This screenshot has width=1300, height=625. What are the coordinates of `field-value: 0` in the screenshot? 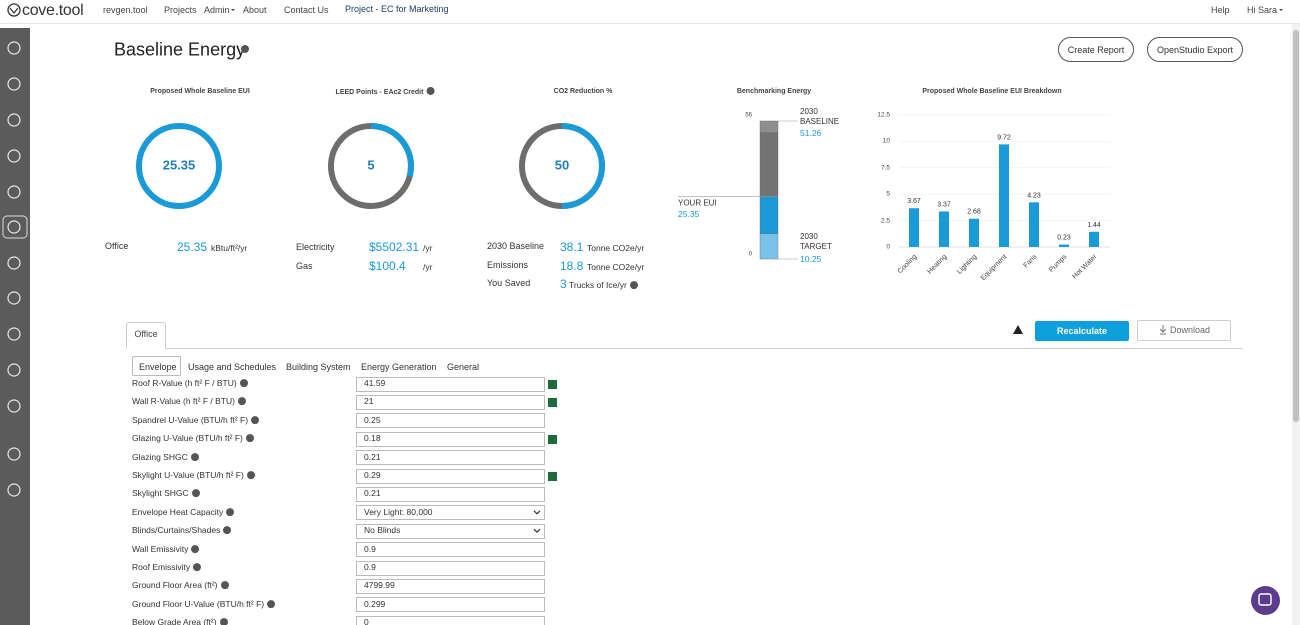 It's located at (366, 621).